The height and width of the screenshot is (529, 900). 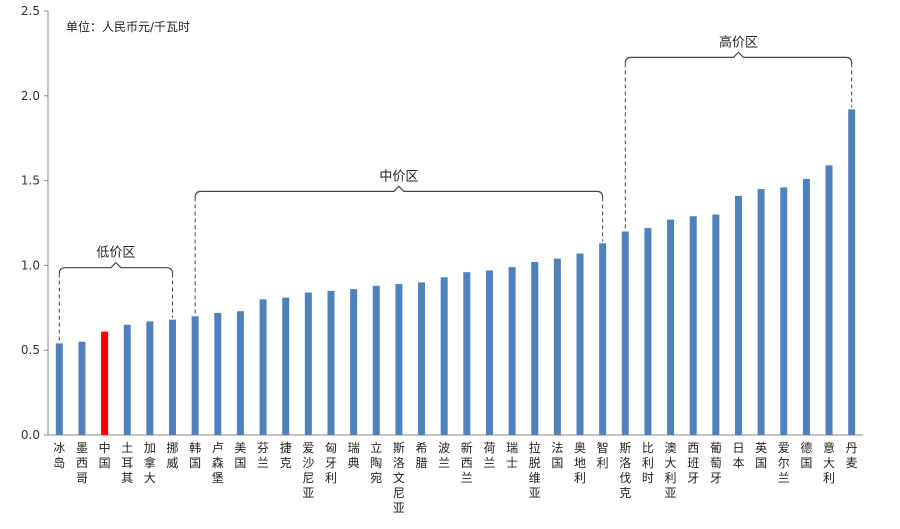 I want to click on x-tick-label: 比利时, so click(x=648, y=463).